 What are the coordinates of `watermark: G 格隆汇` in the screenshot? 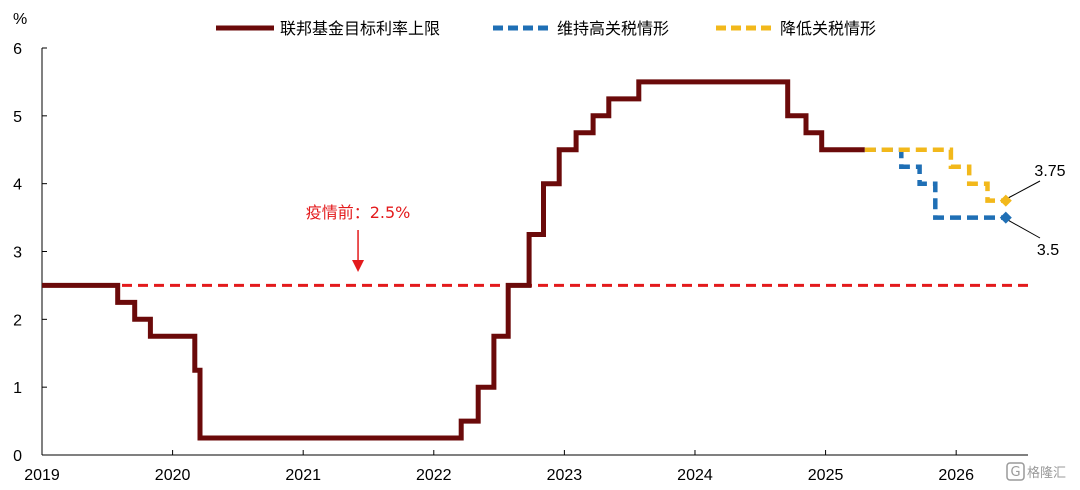 It's located at (1036, 471).